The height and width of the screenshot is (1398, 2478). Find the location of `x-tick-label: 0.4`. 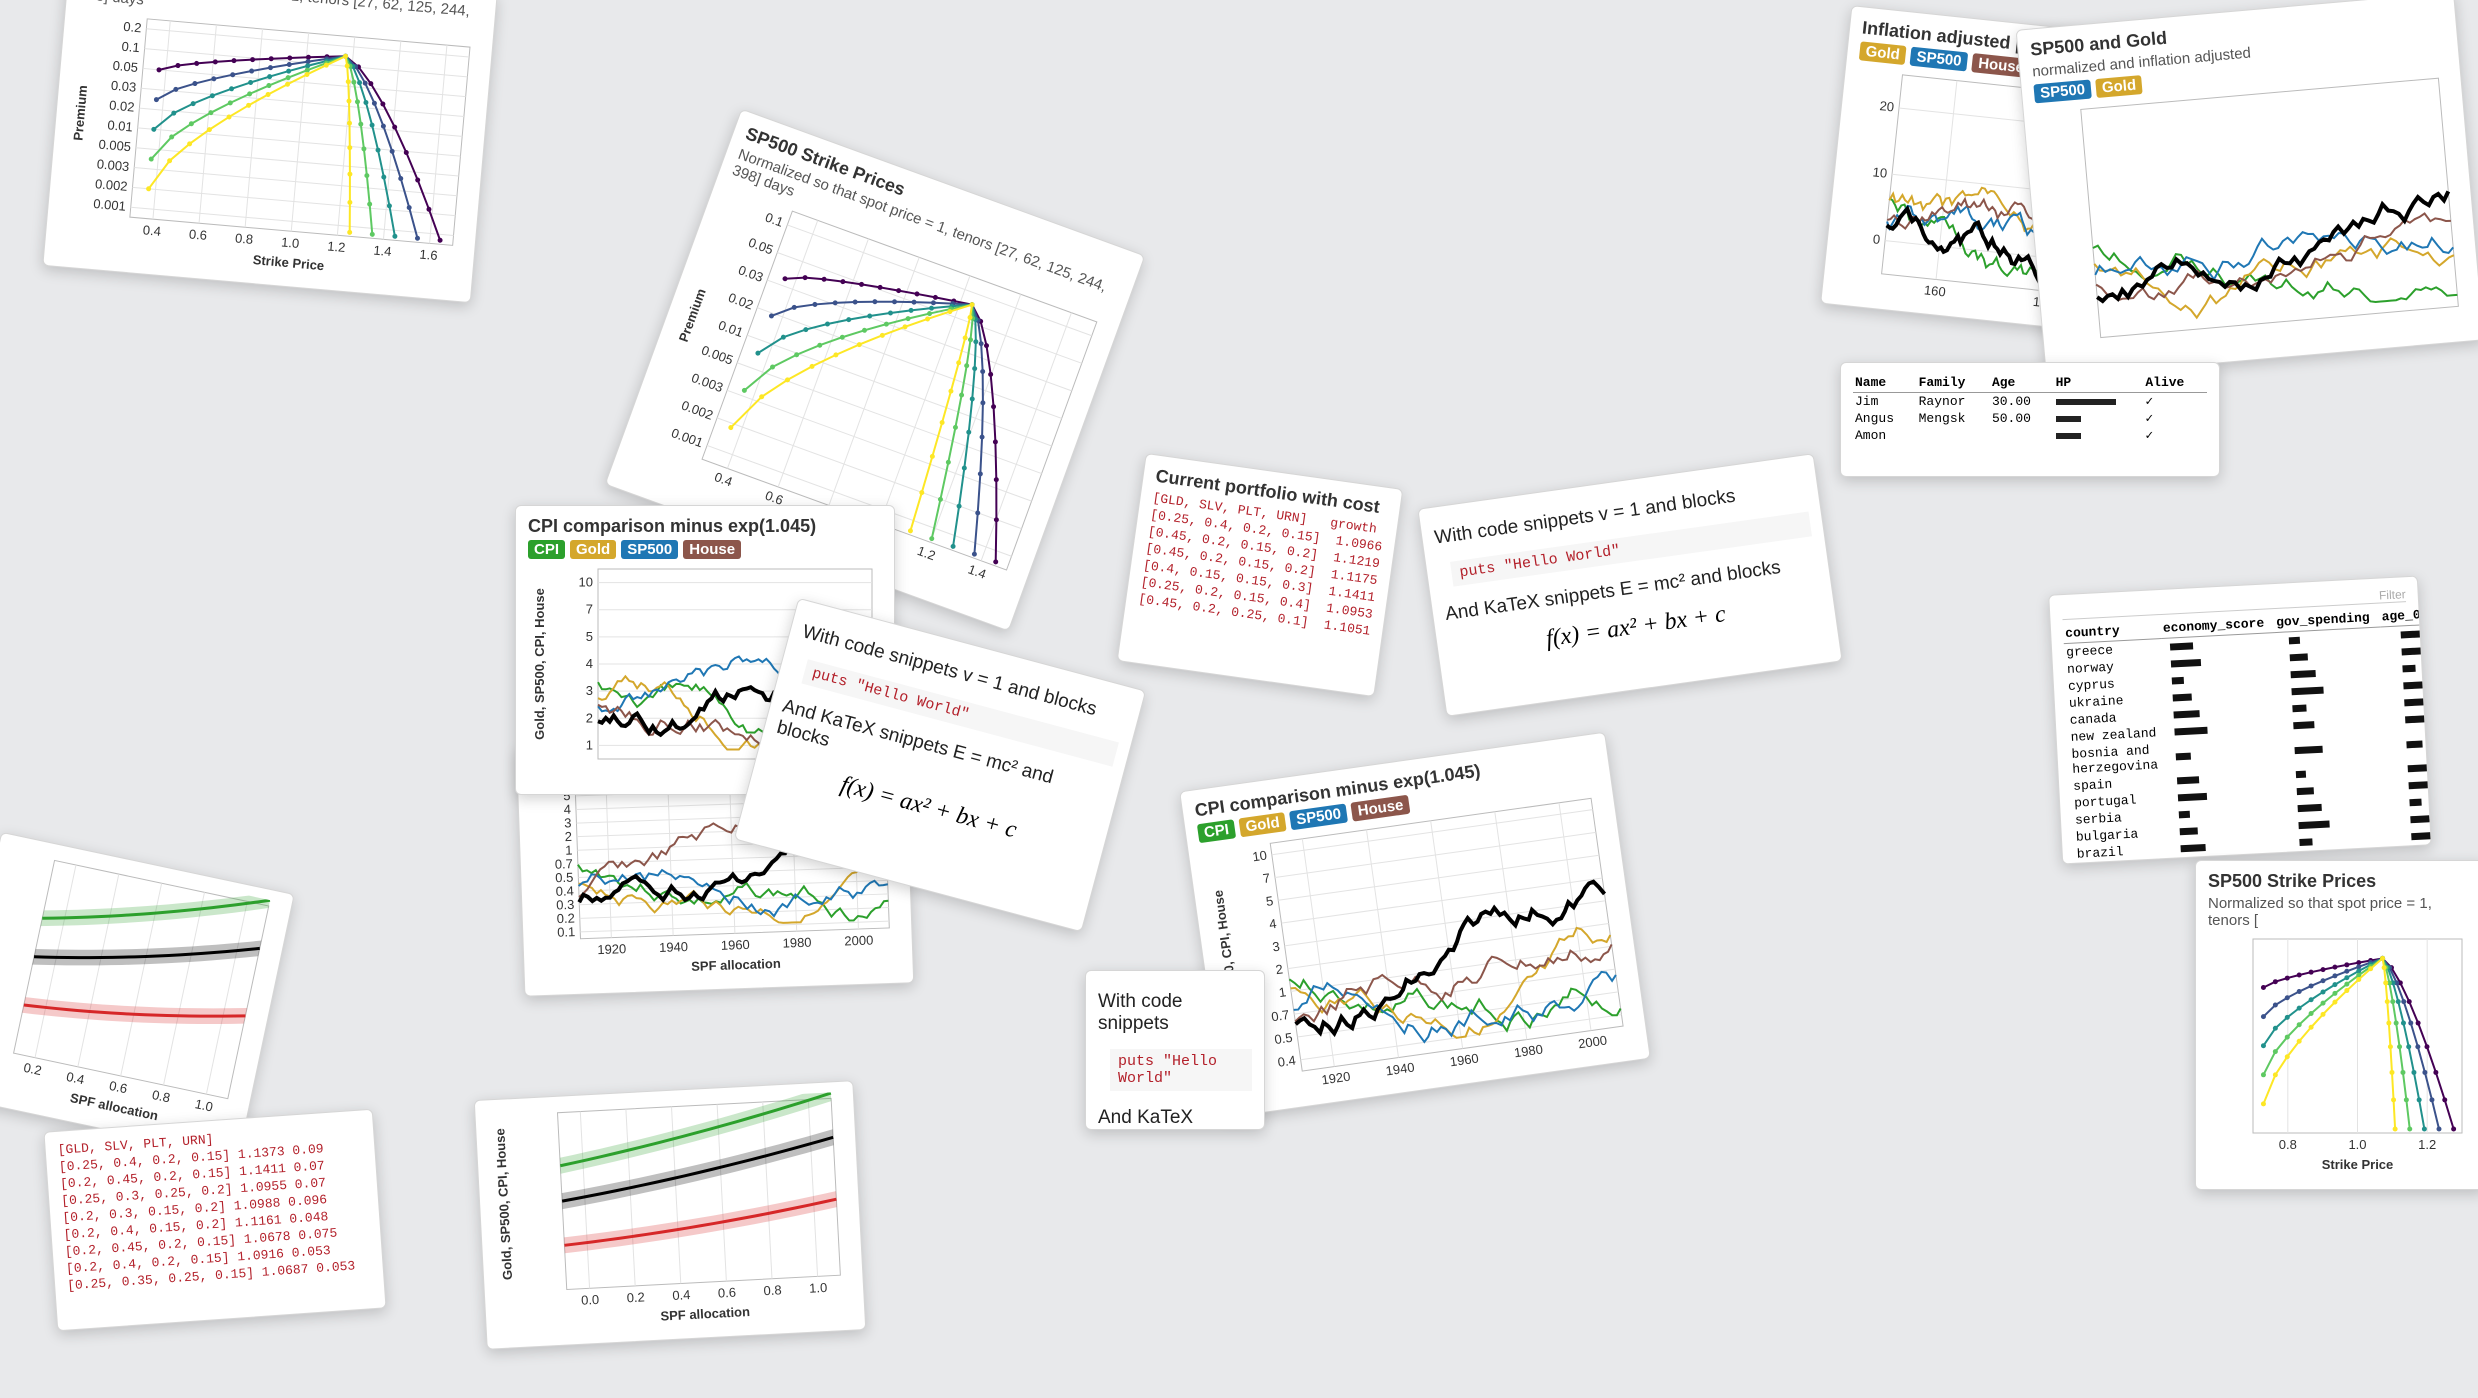

x-tick-label: 0.4 is located at coordinates (723, 479).